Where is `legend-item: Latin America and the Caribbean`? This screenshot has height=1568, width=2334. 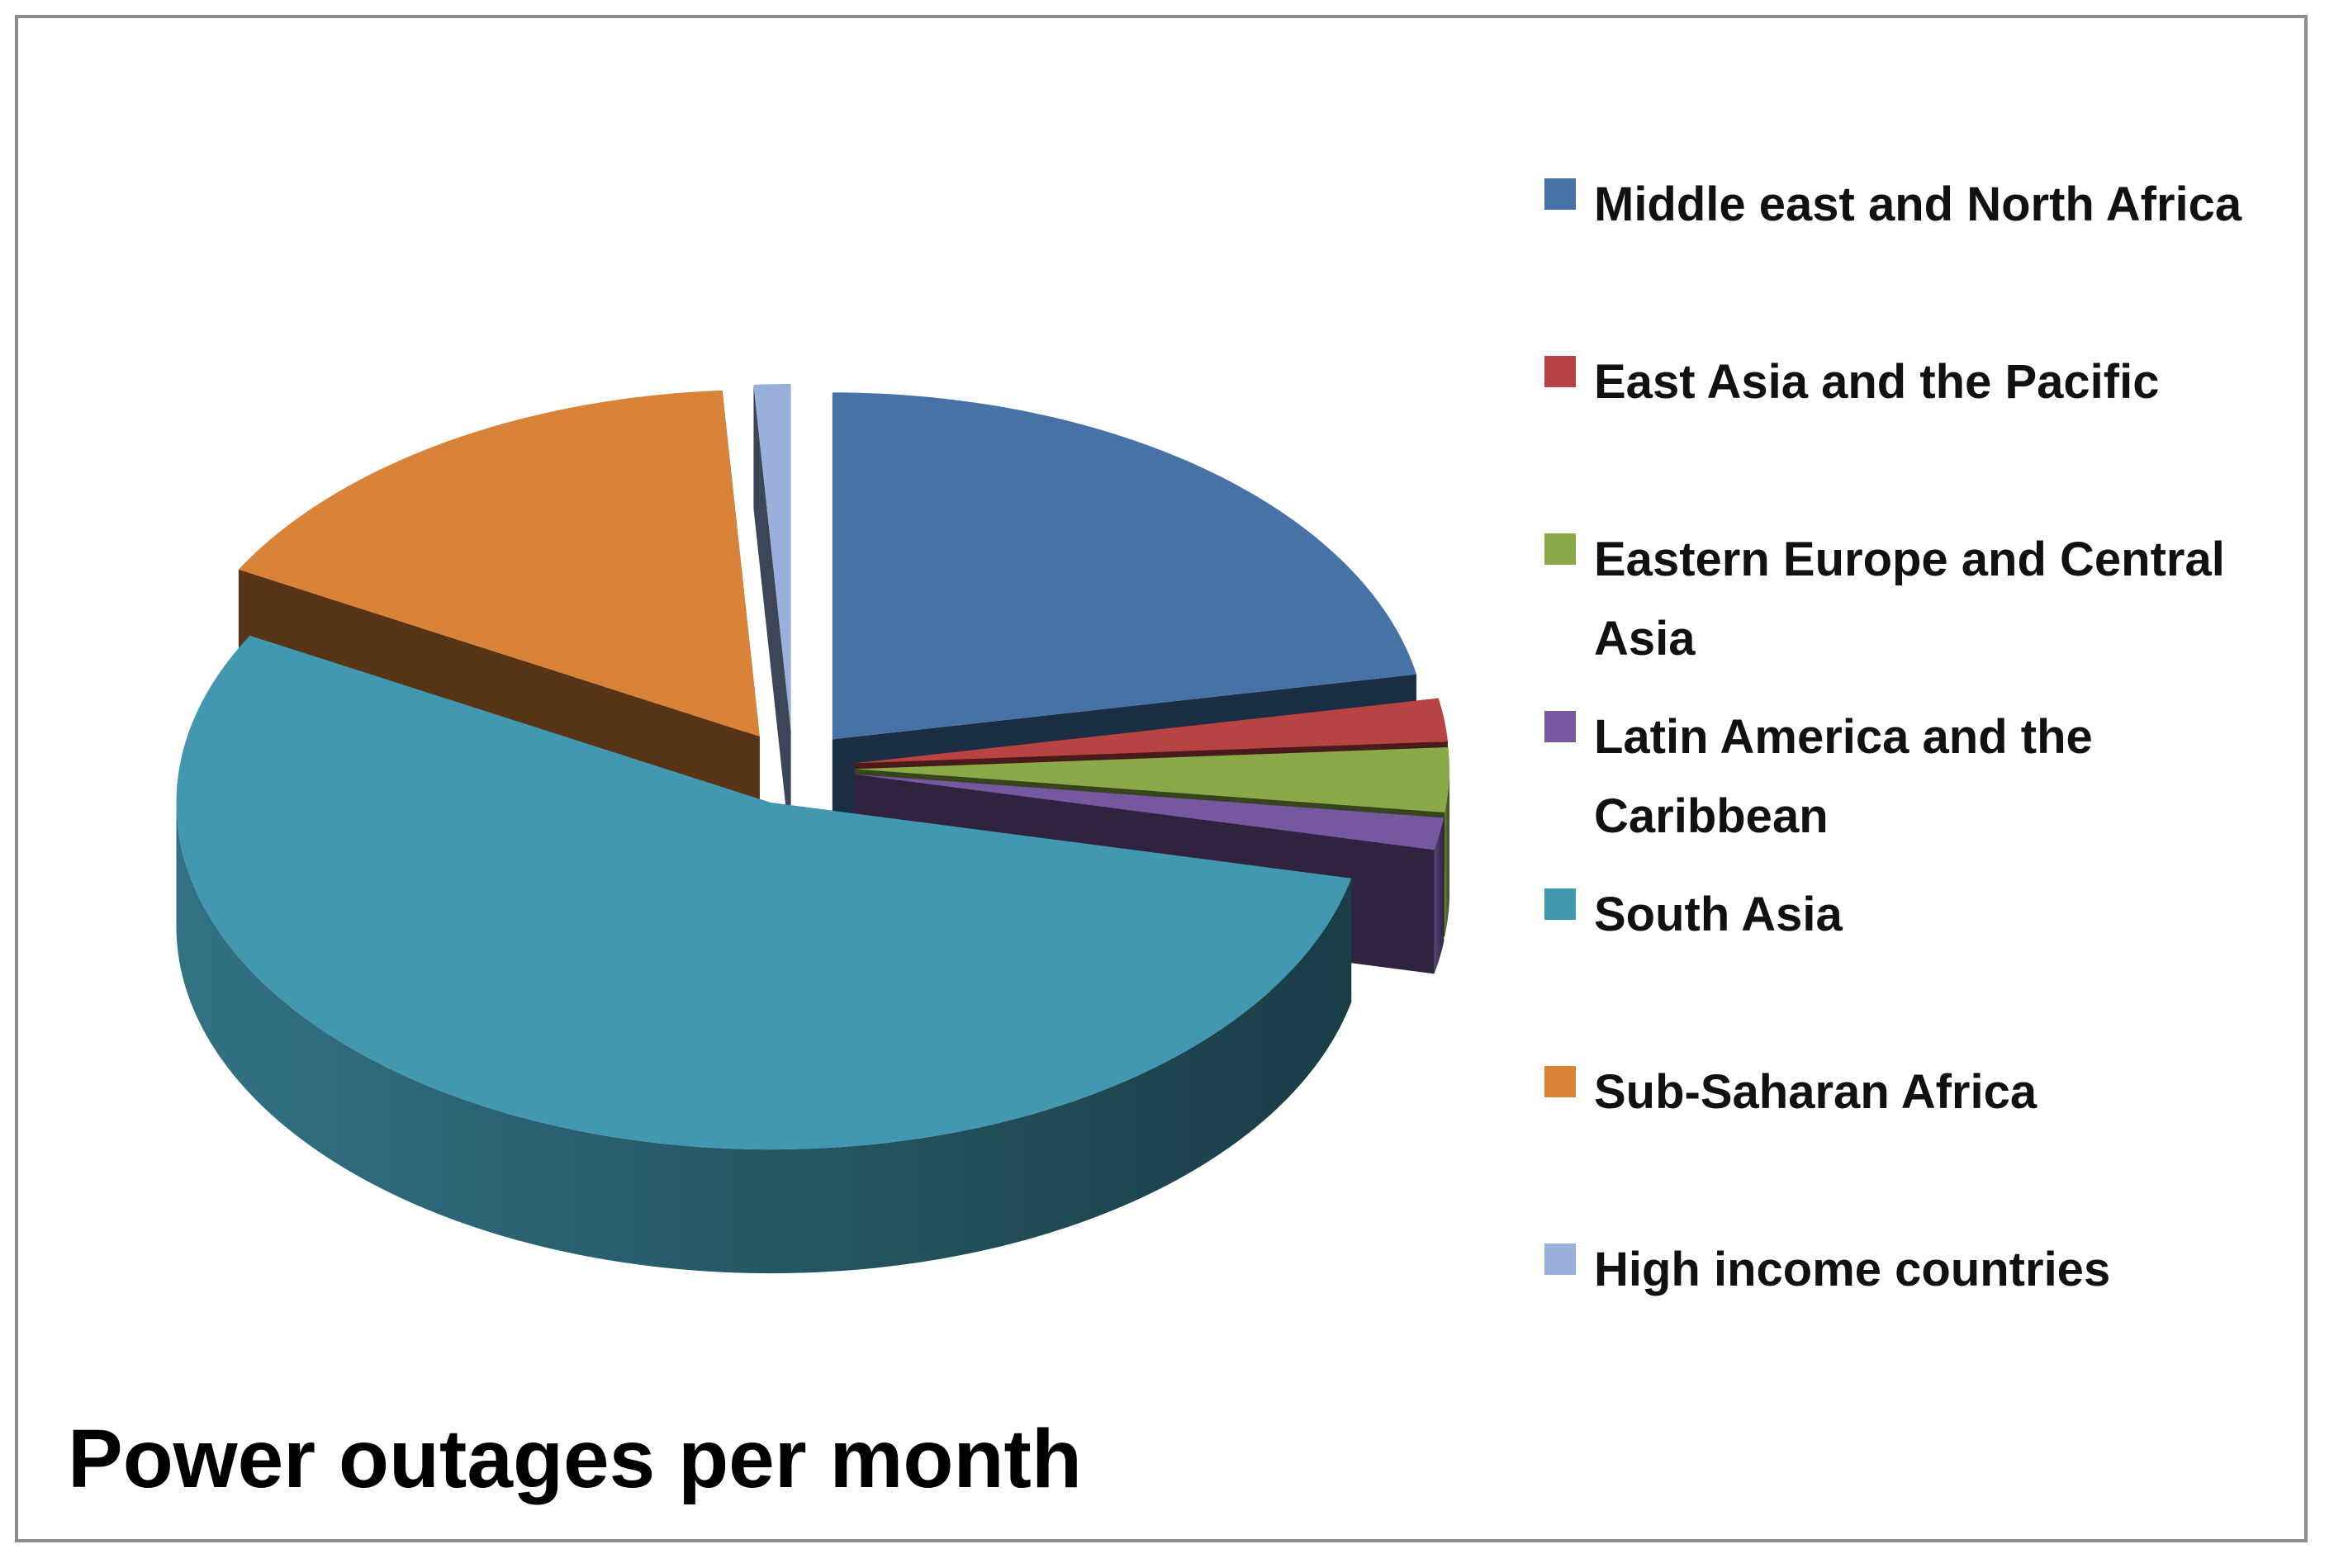
legend-item: Latin America and the Caribbean is located at coordinates (1900, 777).